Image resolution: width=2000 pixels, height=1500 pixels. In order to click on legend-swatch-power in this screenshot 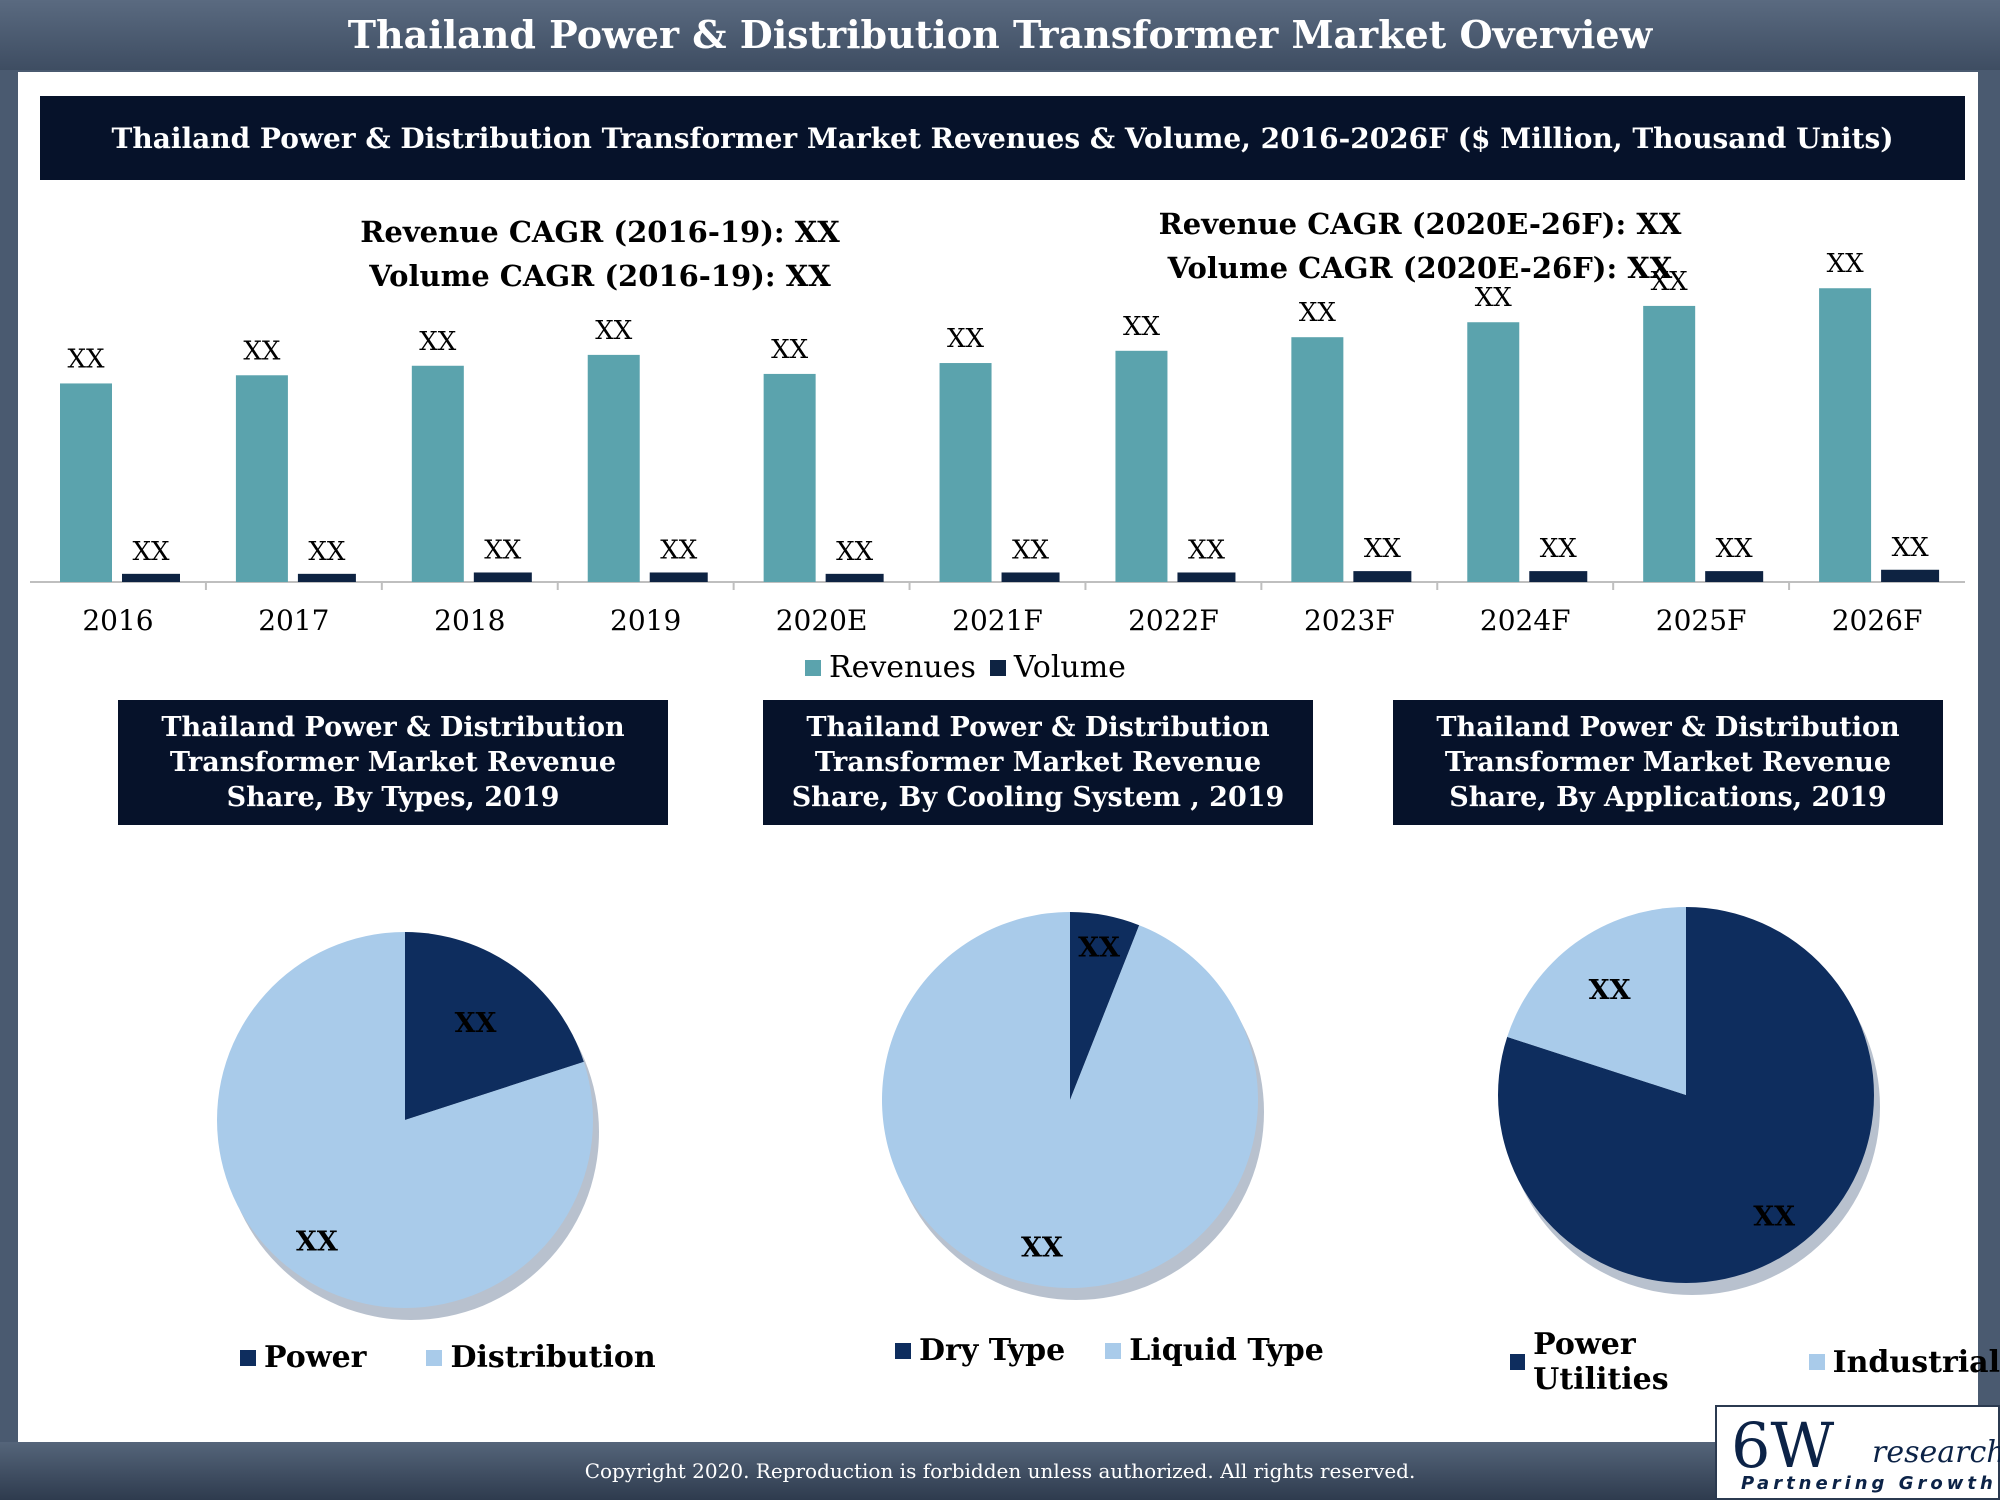, I will do `click(248, 1357)`.